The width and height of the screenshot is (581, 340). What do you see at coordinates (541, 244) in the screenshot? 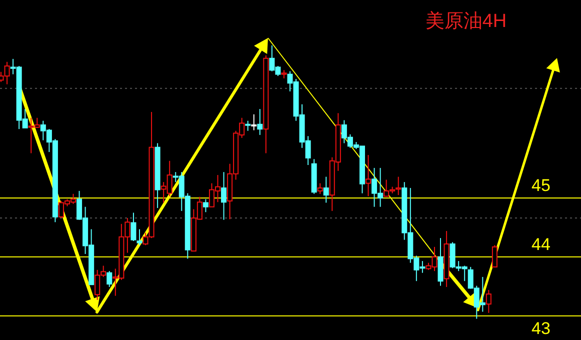
I see `ref-line-label: 44` at bounding box center [541, 244].